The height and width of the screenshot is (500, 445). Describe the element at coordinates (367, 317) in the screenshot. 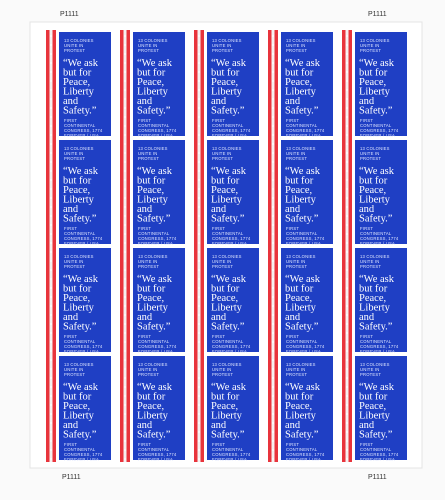

I see `stamp-quote: and` at that location.